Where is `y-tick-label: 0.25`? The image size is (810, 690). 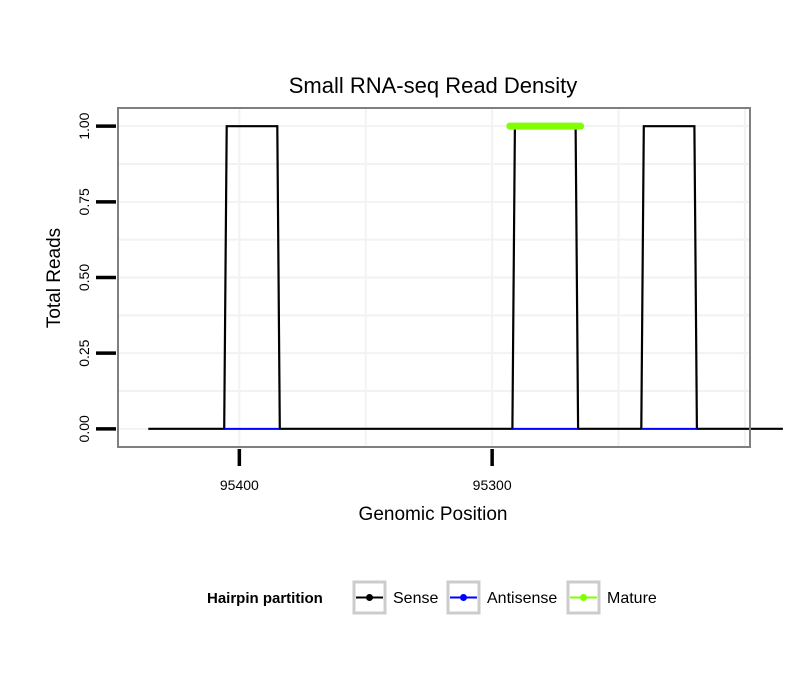 y-tick-label: 0.25 is located at coordinates (84, 352).